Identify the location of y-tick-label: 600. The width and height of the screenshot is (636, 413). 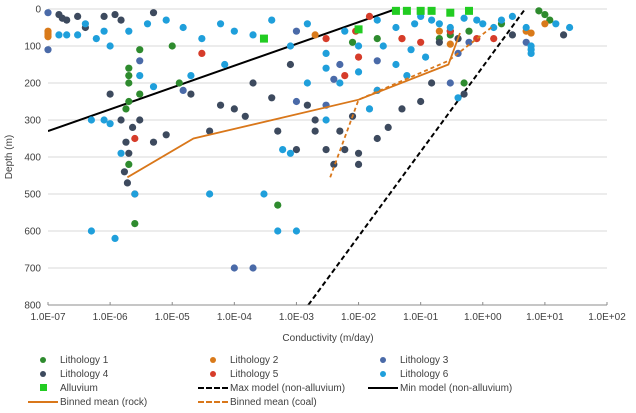
(32, 232).